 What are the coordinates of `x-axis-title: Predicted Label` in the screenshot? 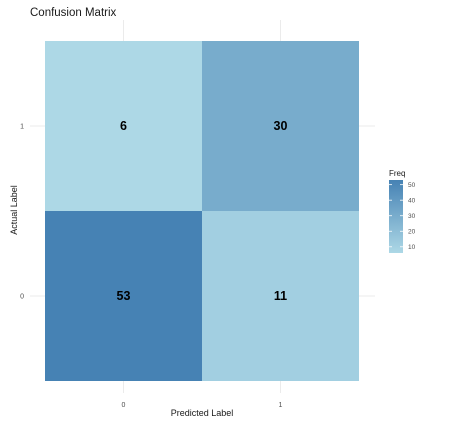 It's located at (202, 413).